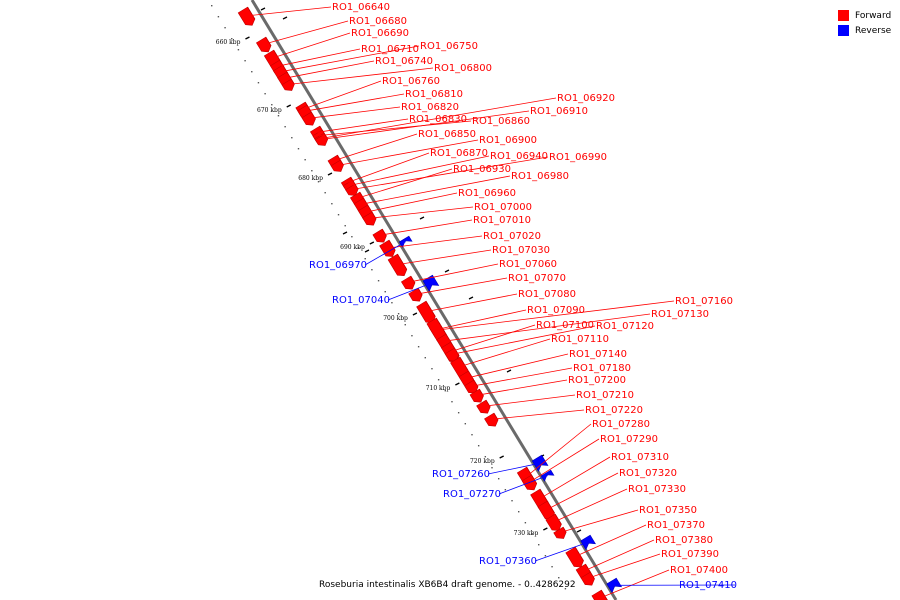 The height and width of the screenshot is (600, 900). What do you see at coordinates (597, 380) in the screenshot?
I see `gene-label-ro1_07200: RO1_07200` at bounding box center [597, 380].